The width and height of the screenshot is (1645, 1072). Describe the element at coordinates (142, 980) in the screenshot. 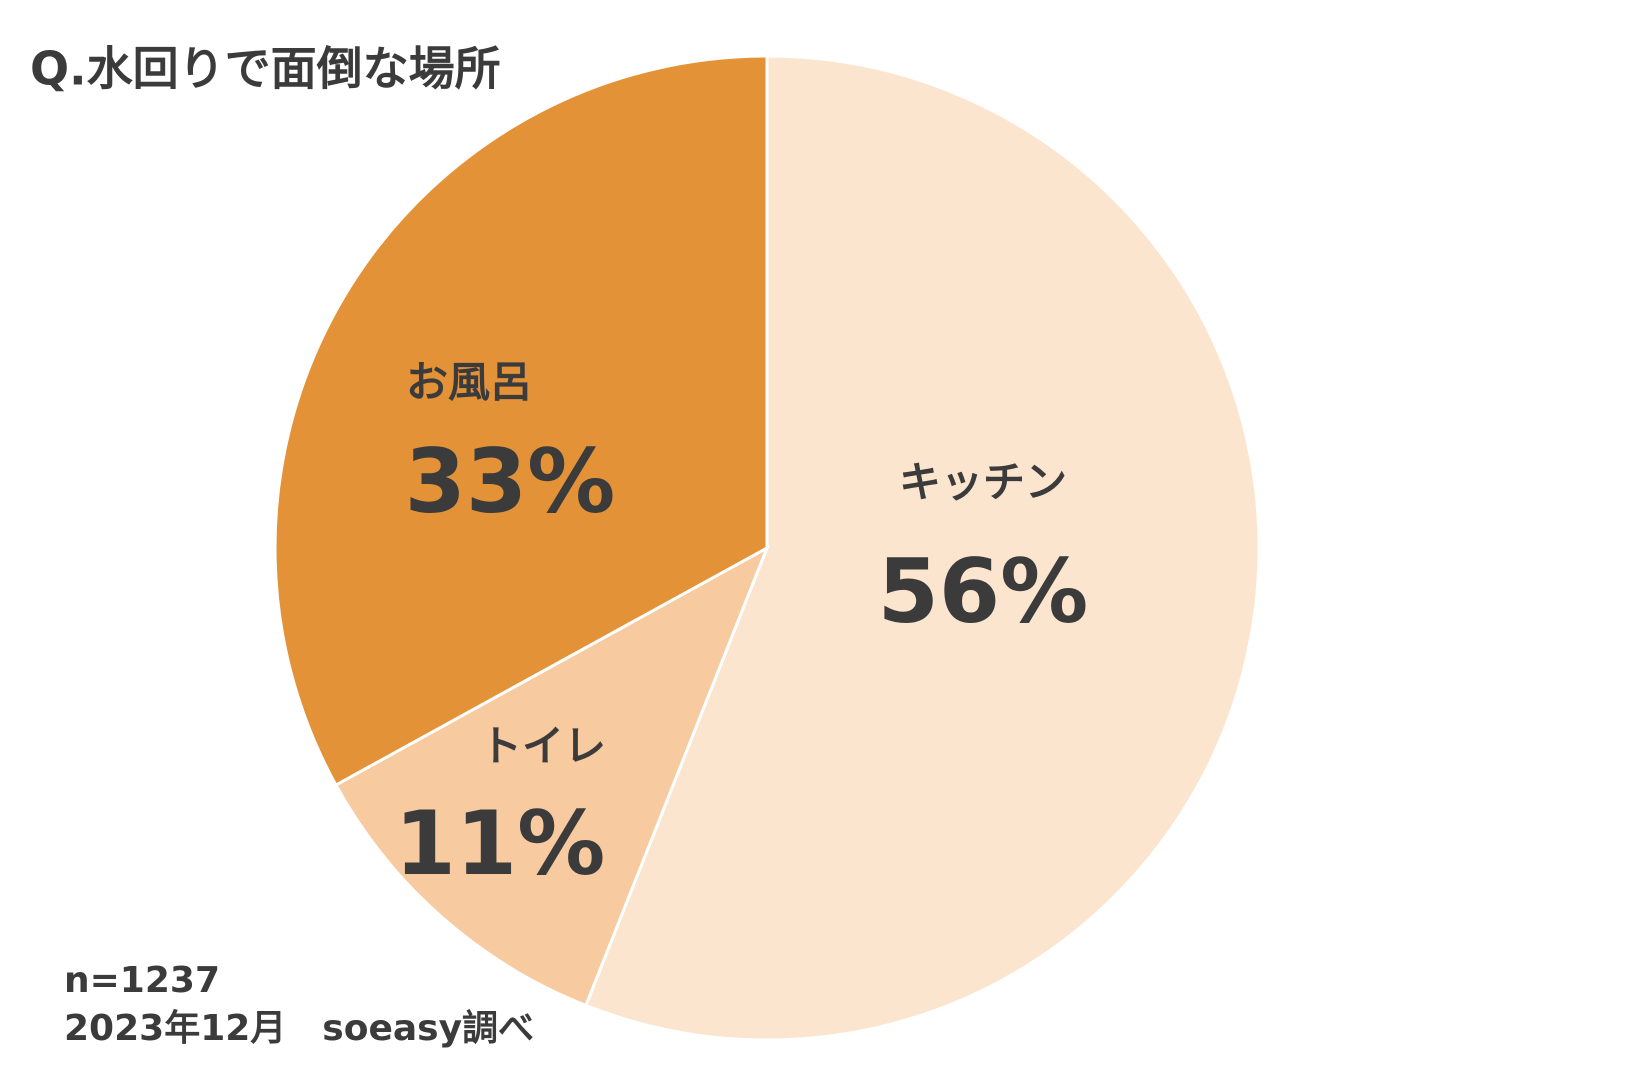

I see `sample-note: n=1237` at that location.